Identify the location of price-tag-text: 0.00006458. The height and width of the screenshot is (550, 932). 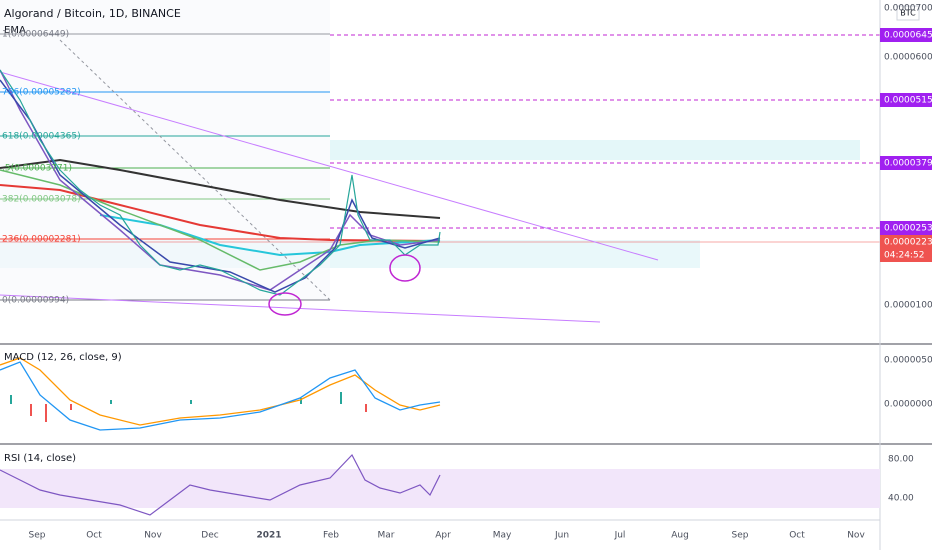
(908, 36).